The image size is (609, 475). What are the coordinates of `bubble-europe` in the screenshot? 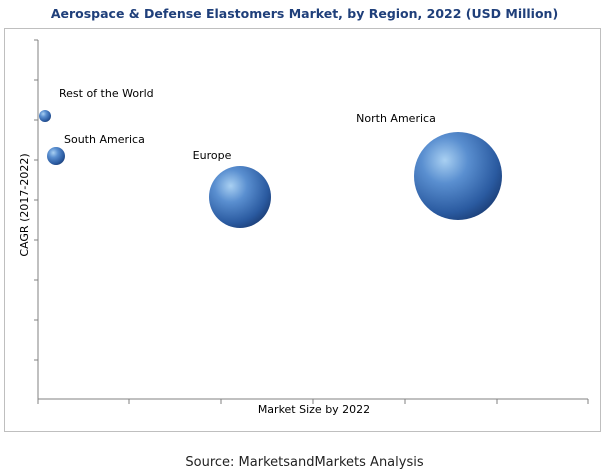 It's located at (240, 197).